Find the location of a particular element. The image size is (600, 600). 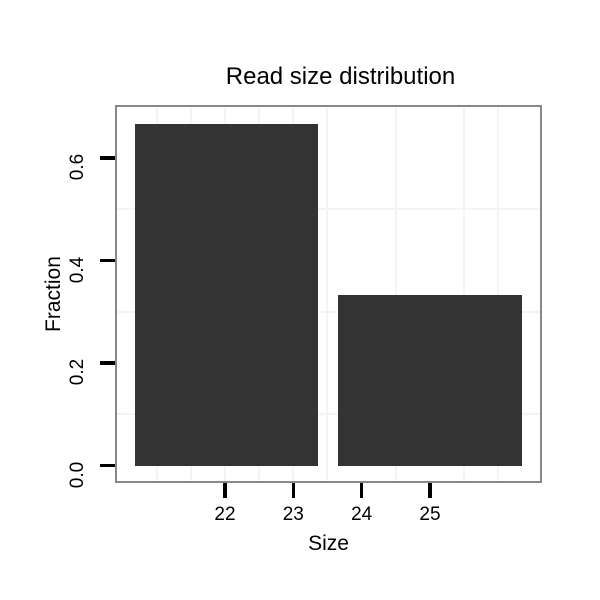

x-tick-label-25: 25 is located at coordinates (430, 514).